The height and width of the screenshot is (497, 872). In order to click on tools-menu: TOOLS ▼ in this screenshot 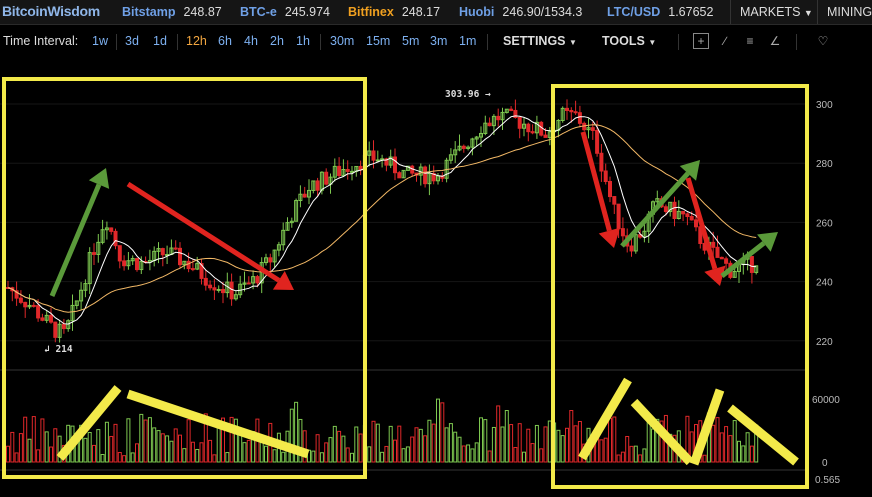, I will do `click(629, 41)`.